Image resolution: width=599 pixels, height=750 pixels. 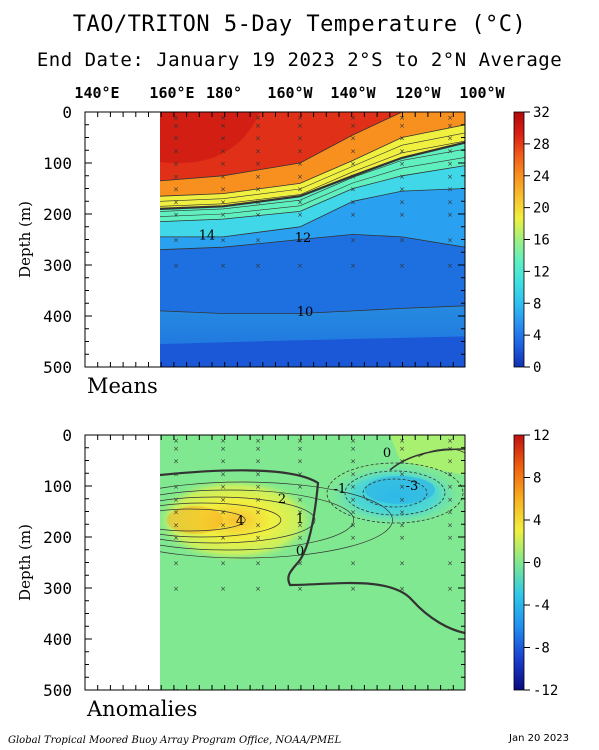 What do you see at coordinates (541, 606) in the screenshot?
I see `anom-colorbar-label: -4` at bounding box center [541, 606].